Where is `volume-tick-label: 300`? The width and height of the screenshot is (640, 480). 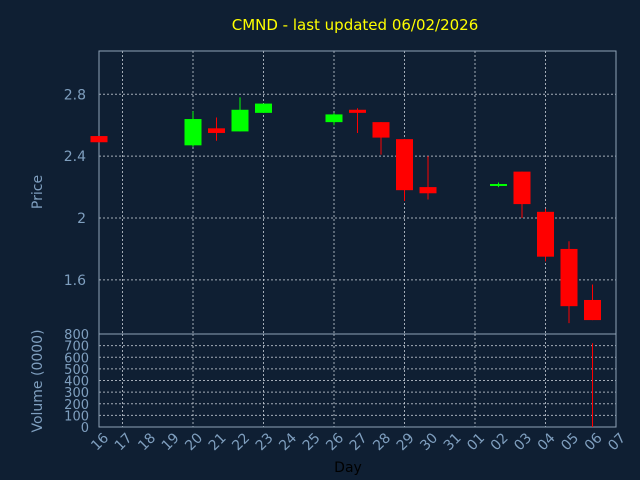 volume-tick-label: 300 is located at coordinates (76, 393).